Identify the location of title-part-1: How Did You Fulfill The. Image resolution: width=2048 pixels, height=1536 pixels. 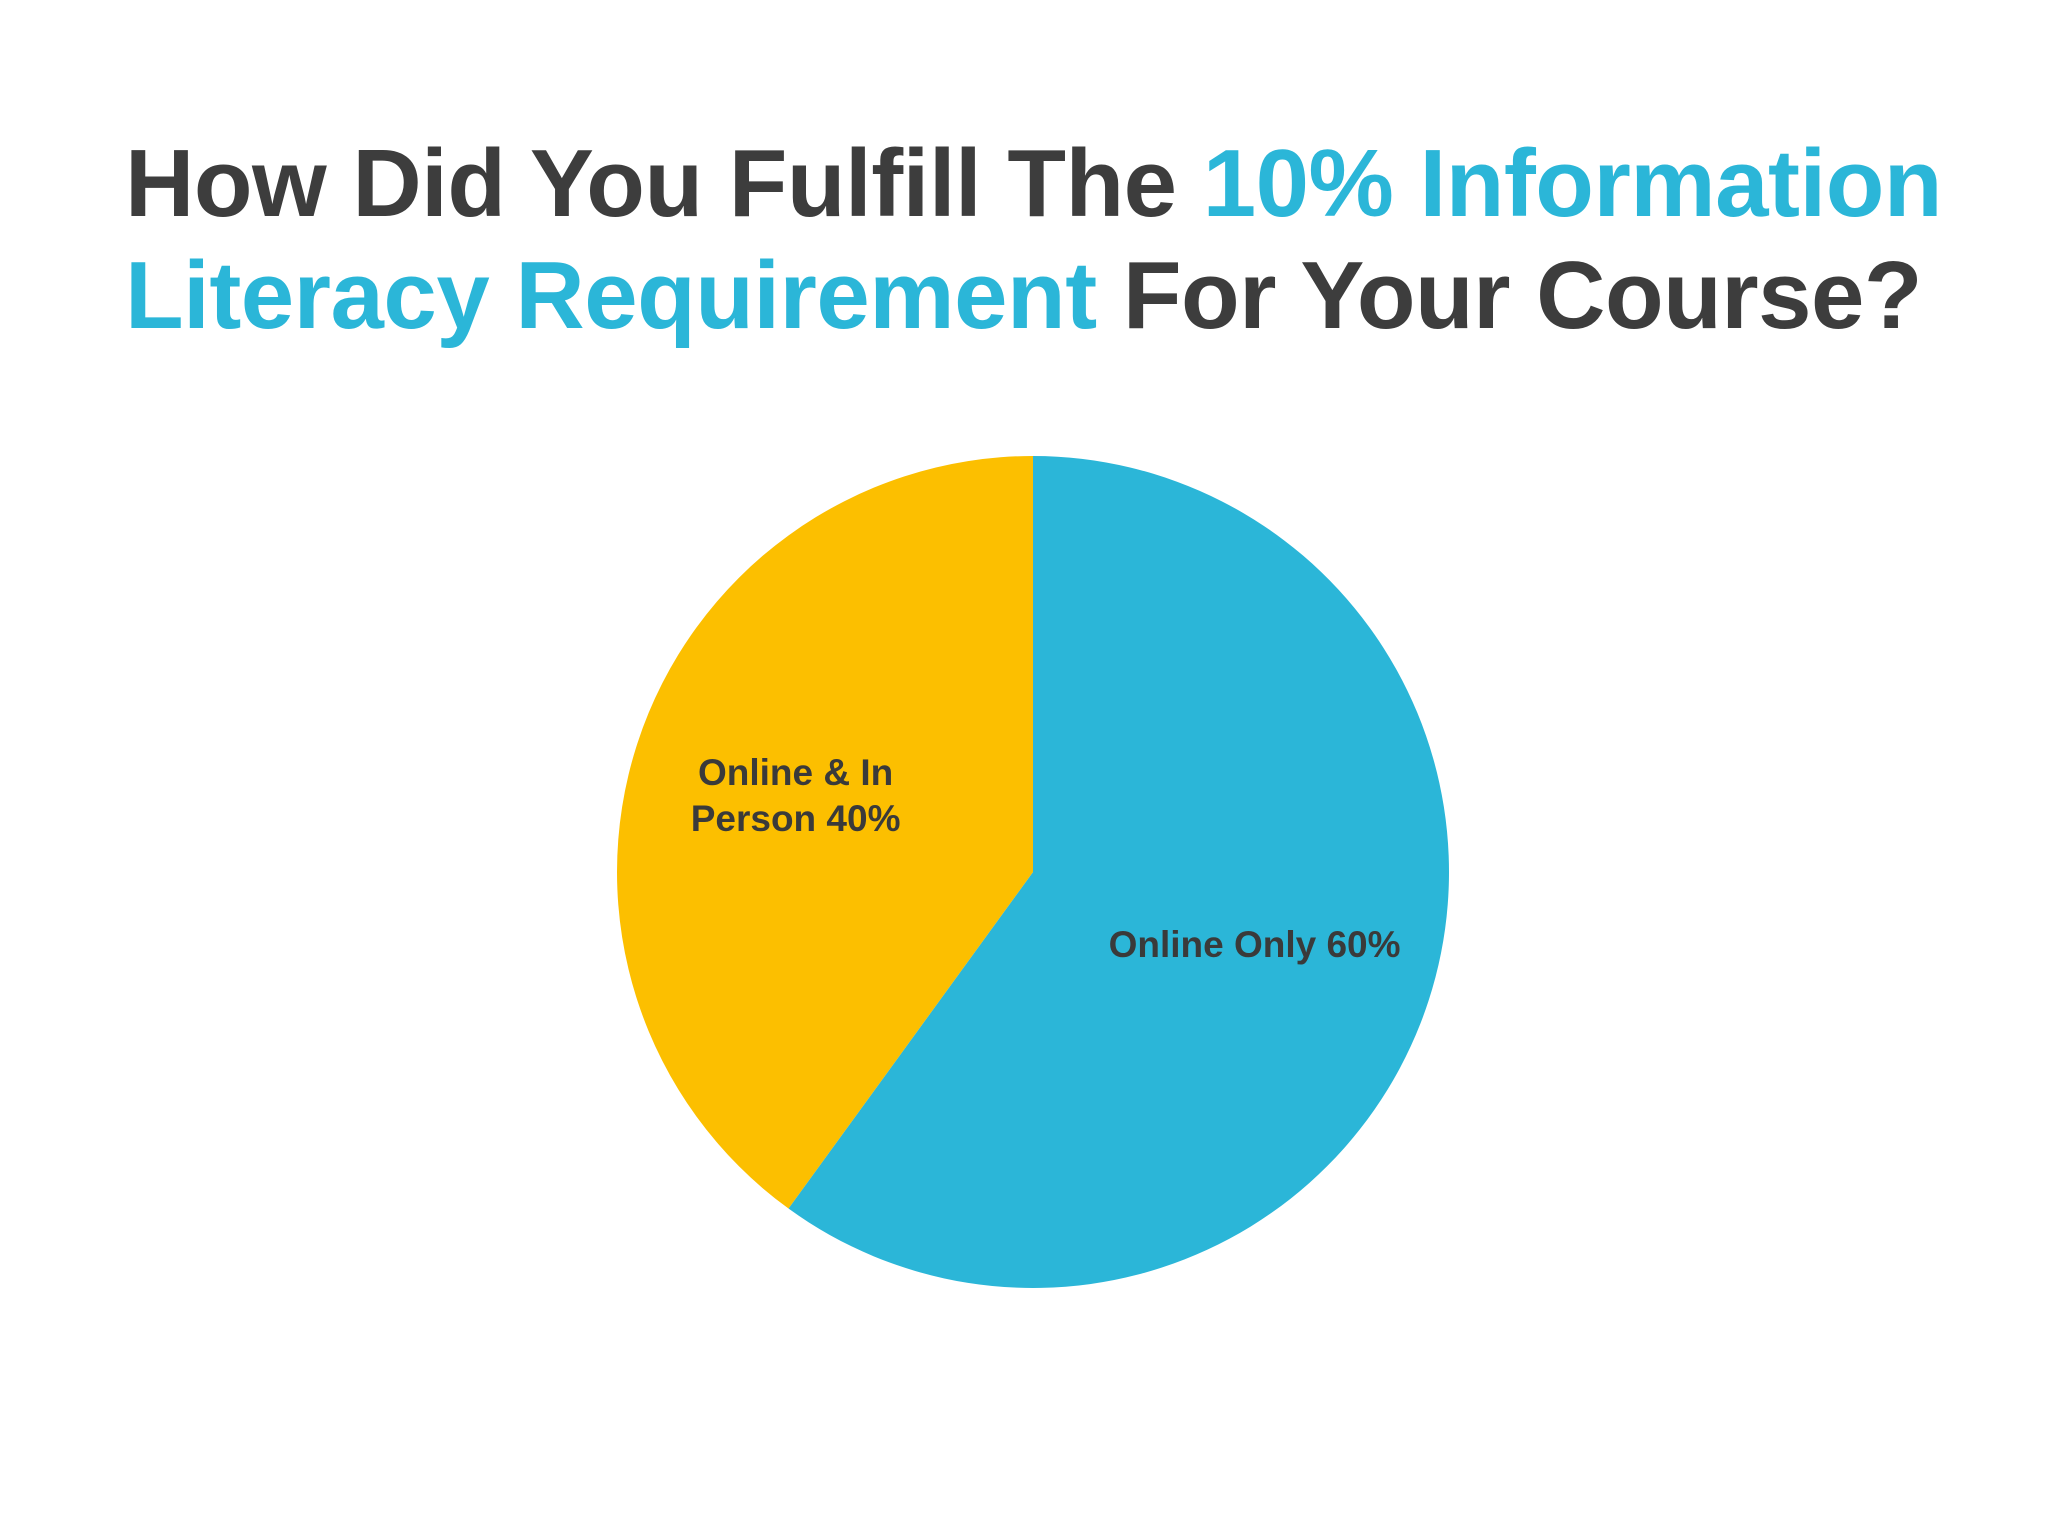
(664, 183).